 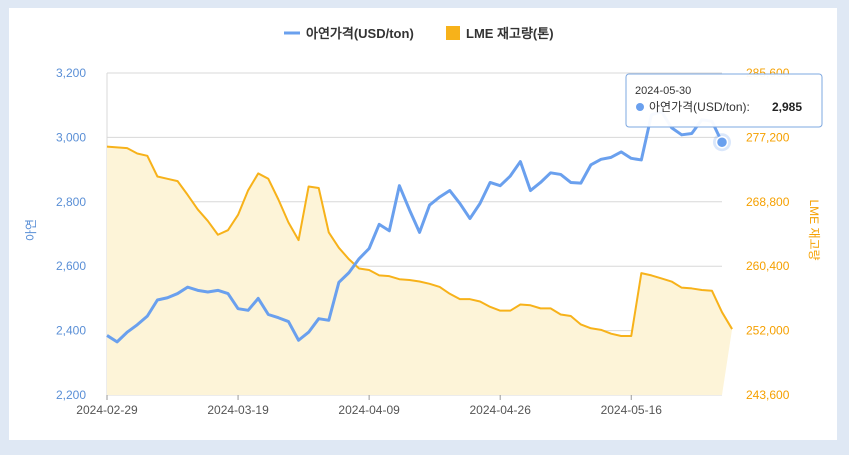 I want to click on x-tick-label: 2024-02-29, so click(x=107, y=410).